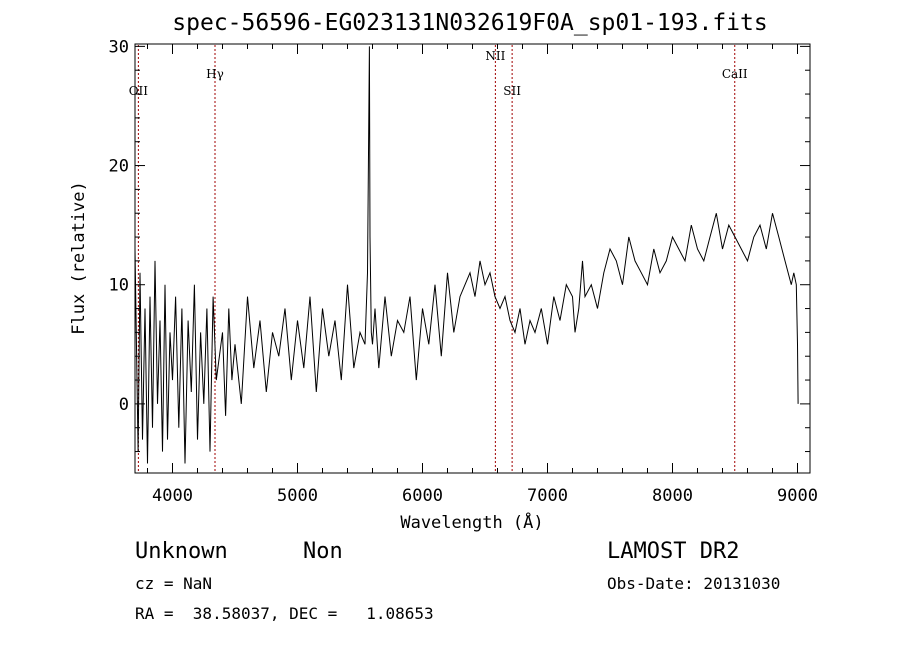 The height and width of the screenshot is (649, 900). What do you see at coordinates (547, 496) in the screenshot?
I see `x-tick-label: 7000` at bounding box center [547, 496].